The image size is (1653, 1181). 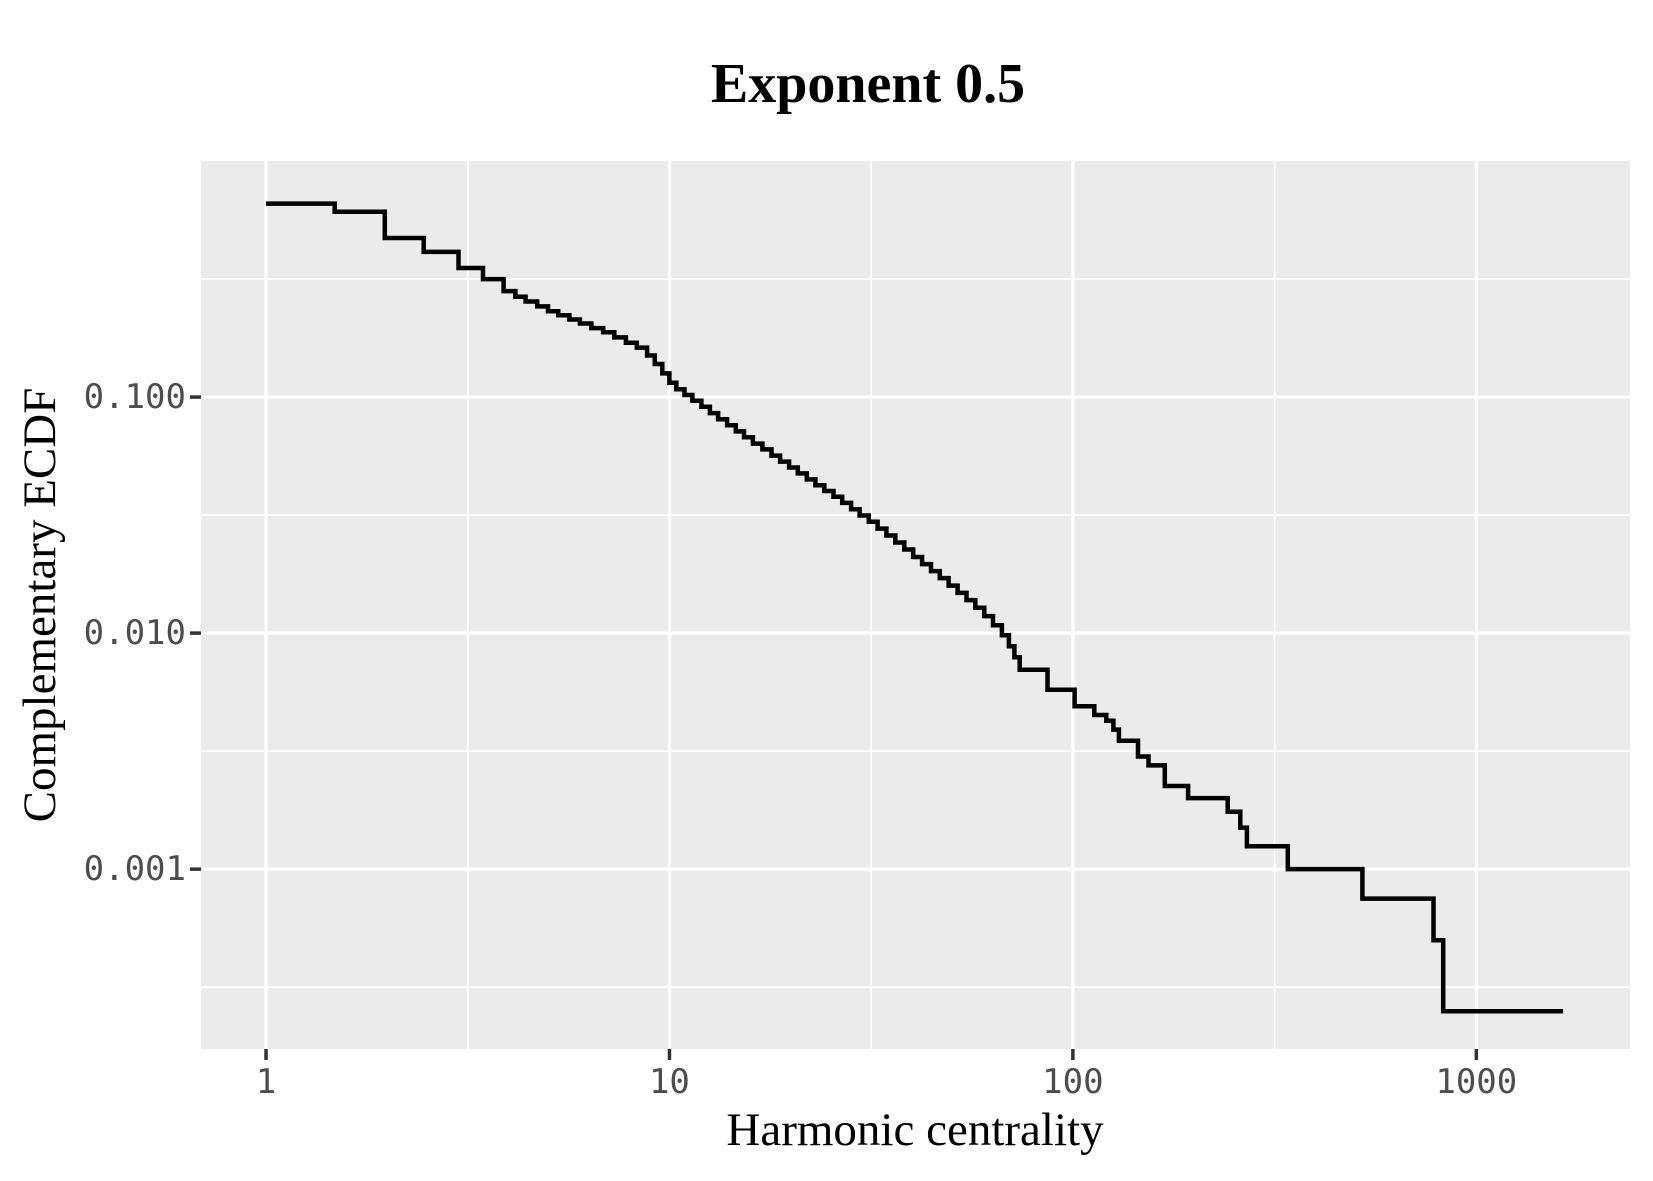 What do you see at coordinates (669, 1082) in the screenshot?
I see `x-tick-label: 10` at bounding box center [669, 1082].